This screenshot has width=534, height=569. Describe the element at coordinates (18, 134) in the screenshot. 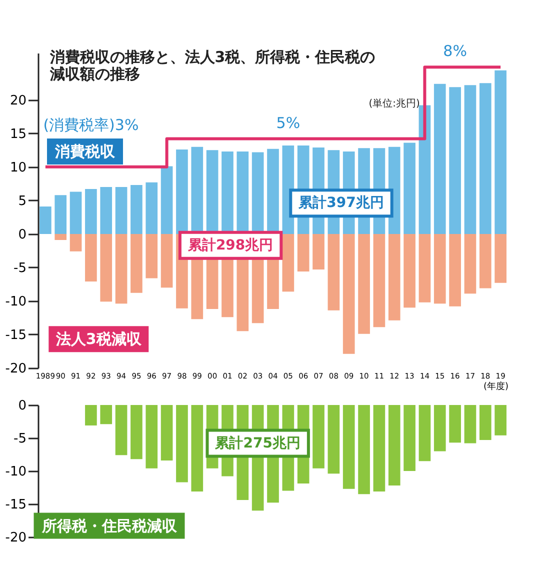

I see `y-tick-label: 15` at that location.